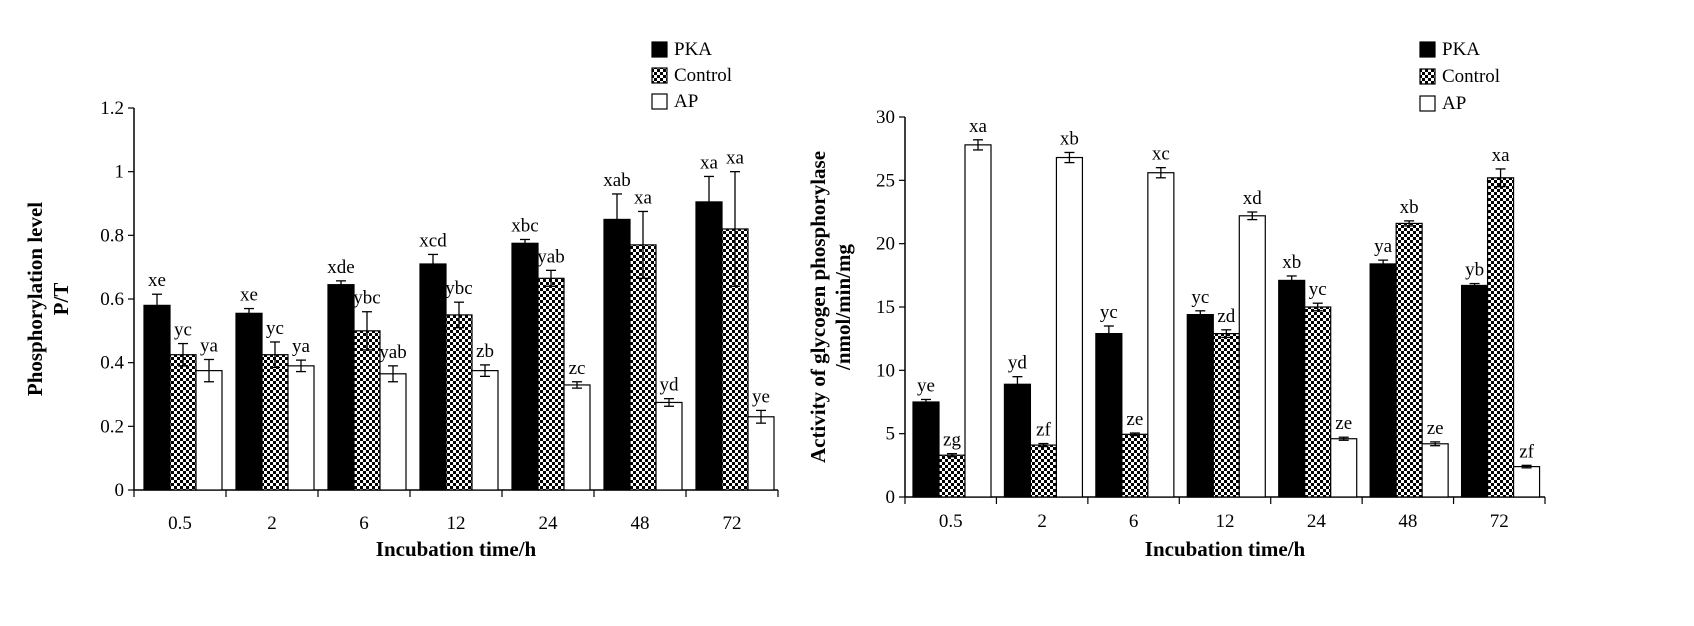  I want to click on chart2-legend-swatch-ap, so click(1427, 103).